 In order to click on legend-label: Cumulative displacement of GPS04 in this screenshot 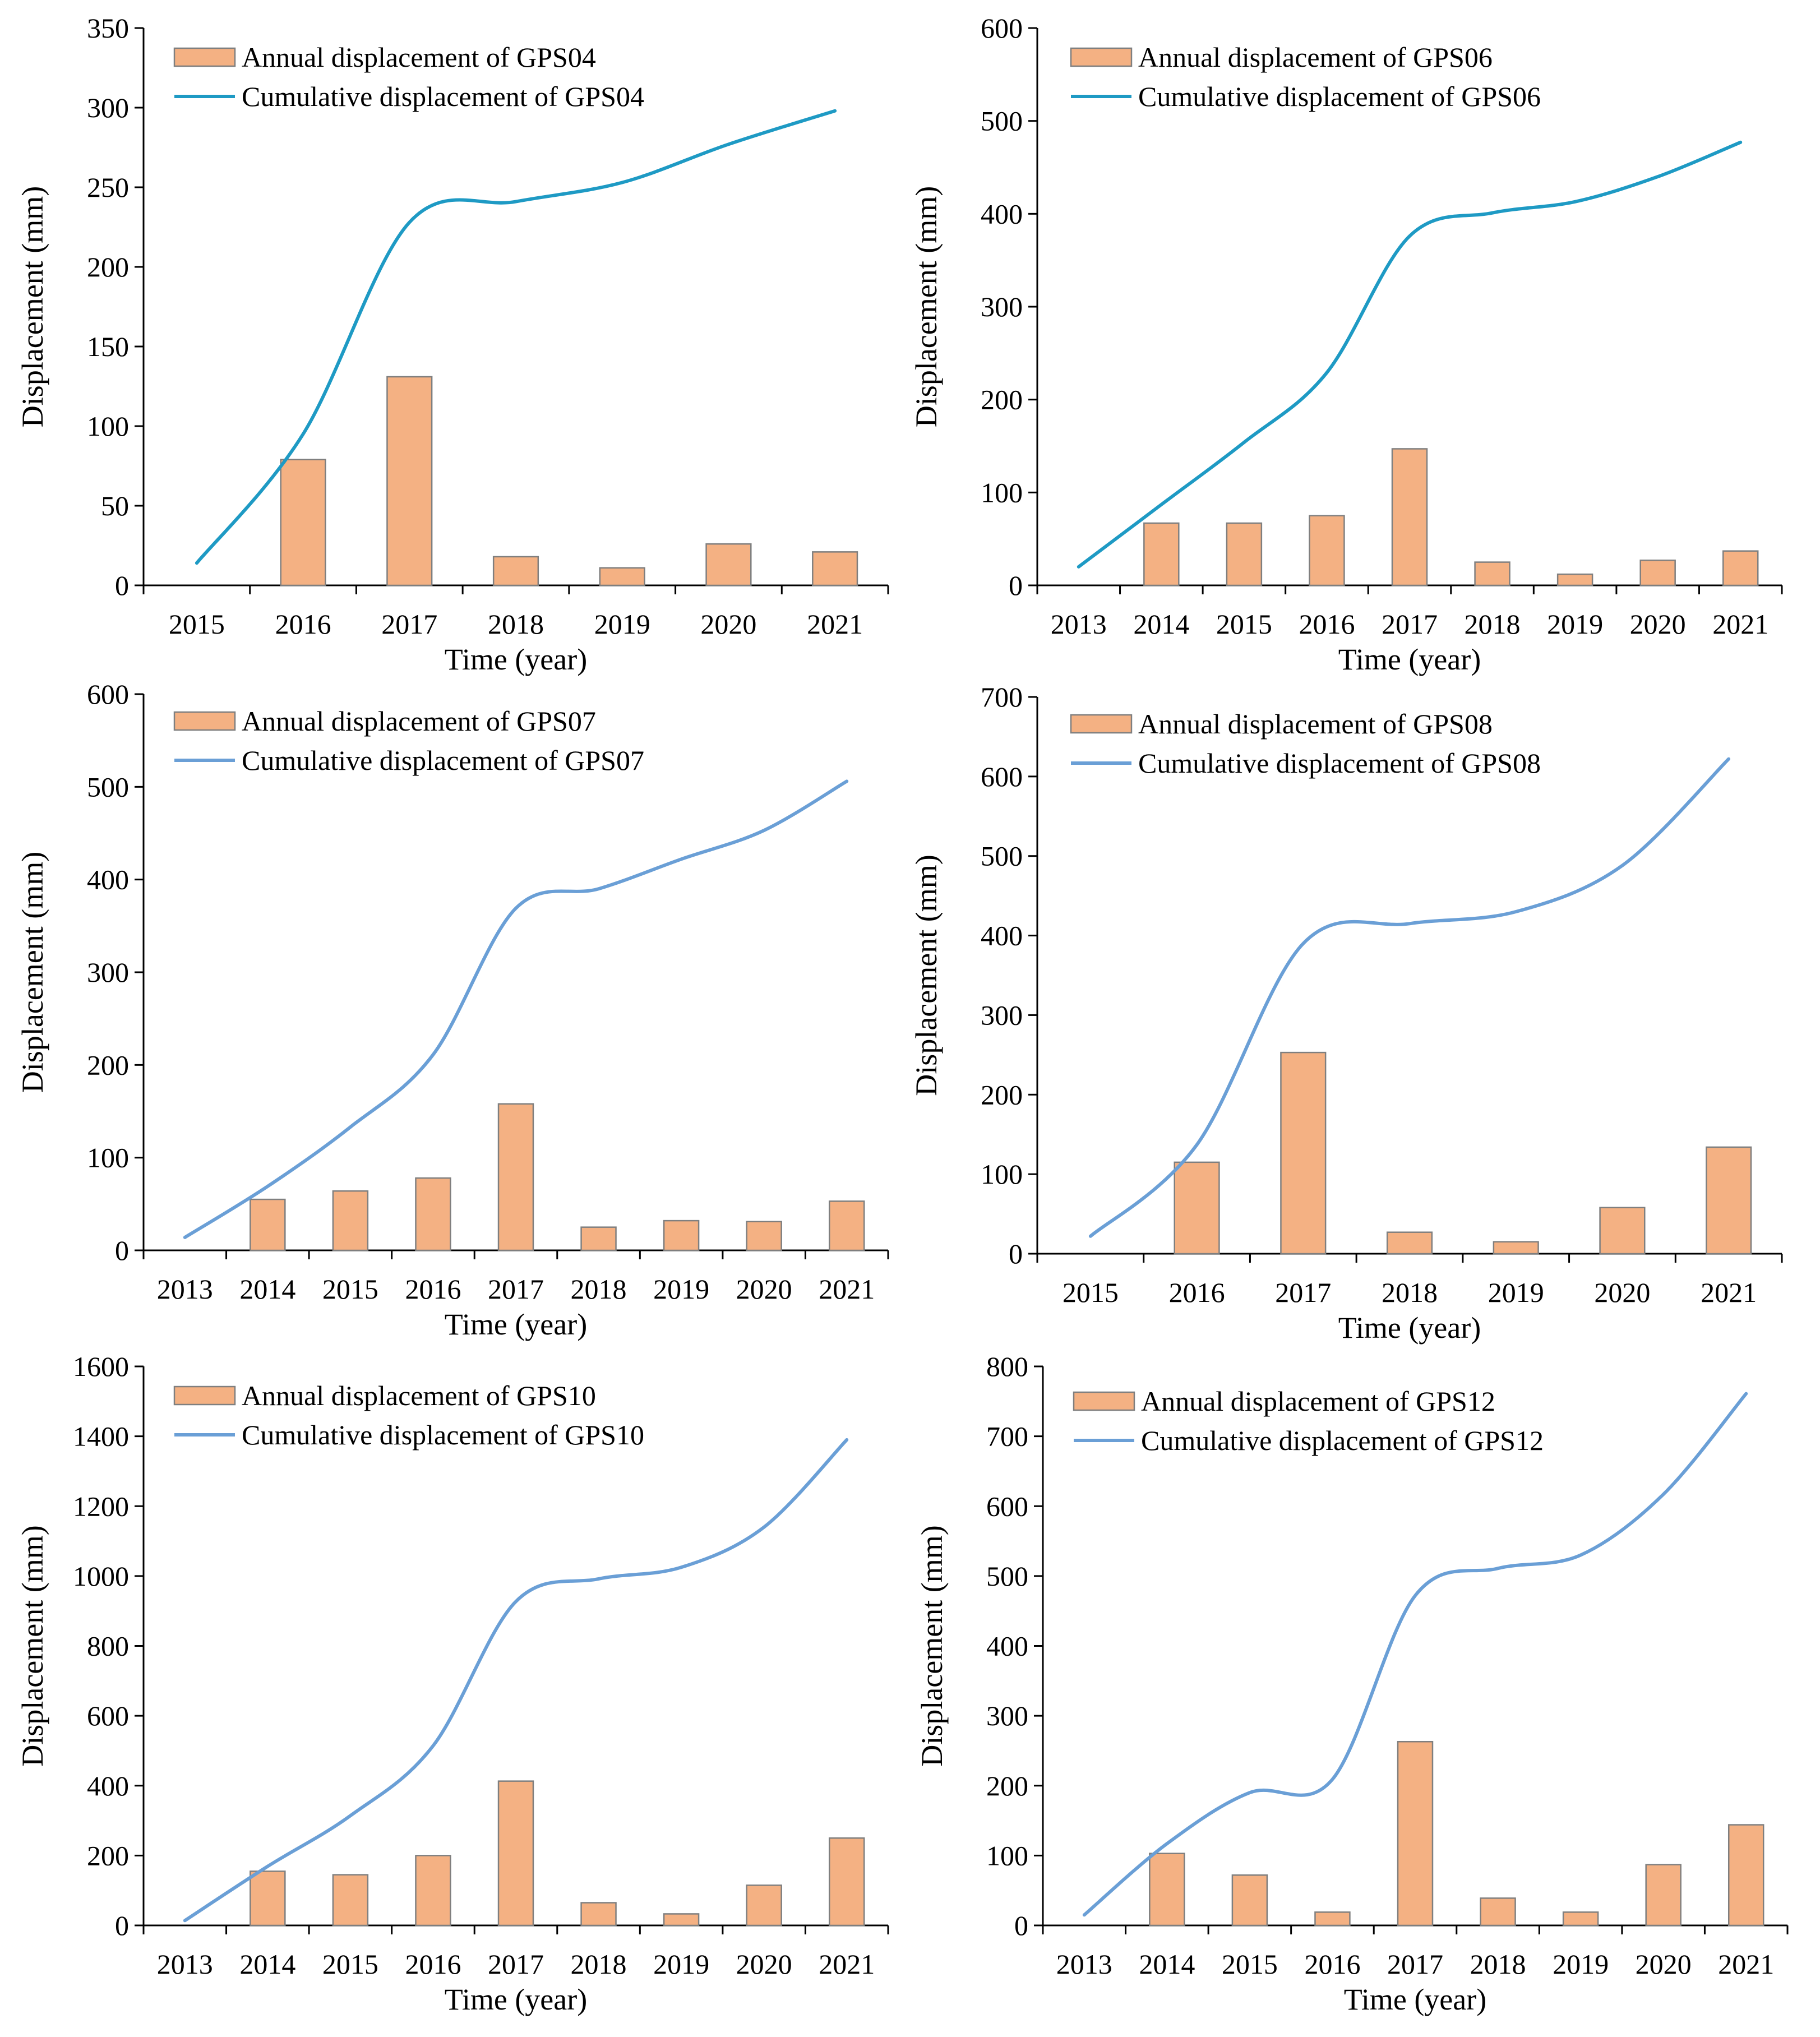, I will do `click(443, 96)`.